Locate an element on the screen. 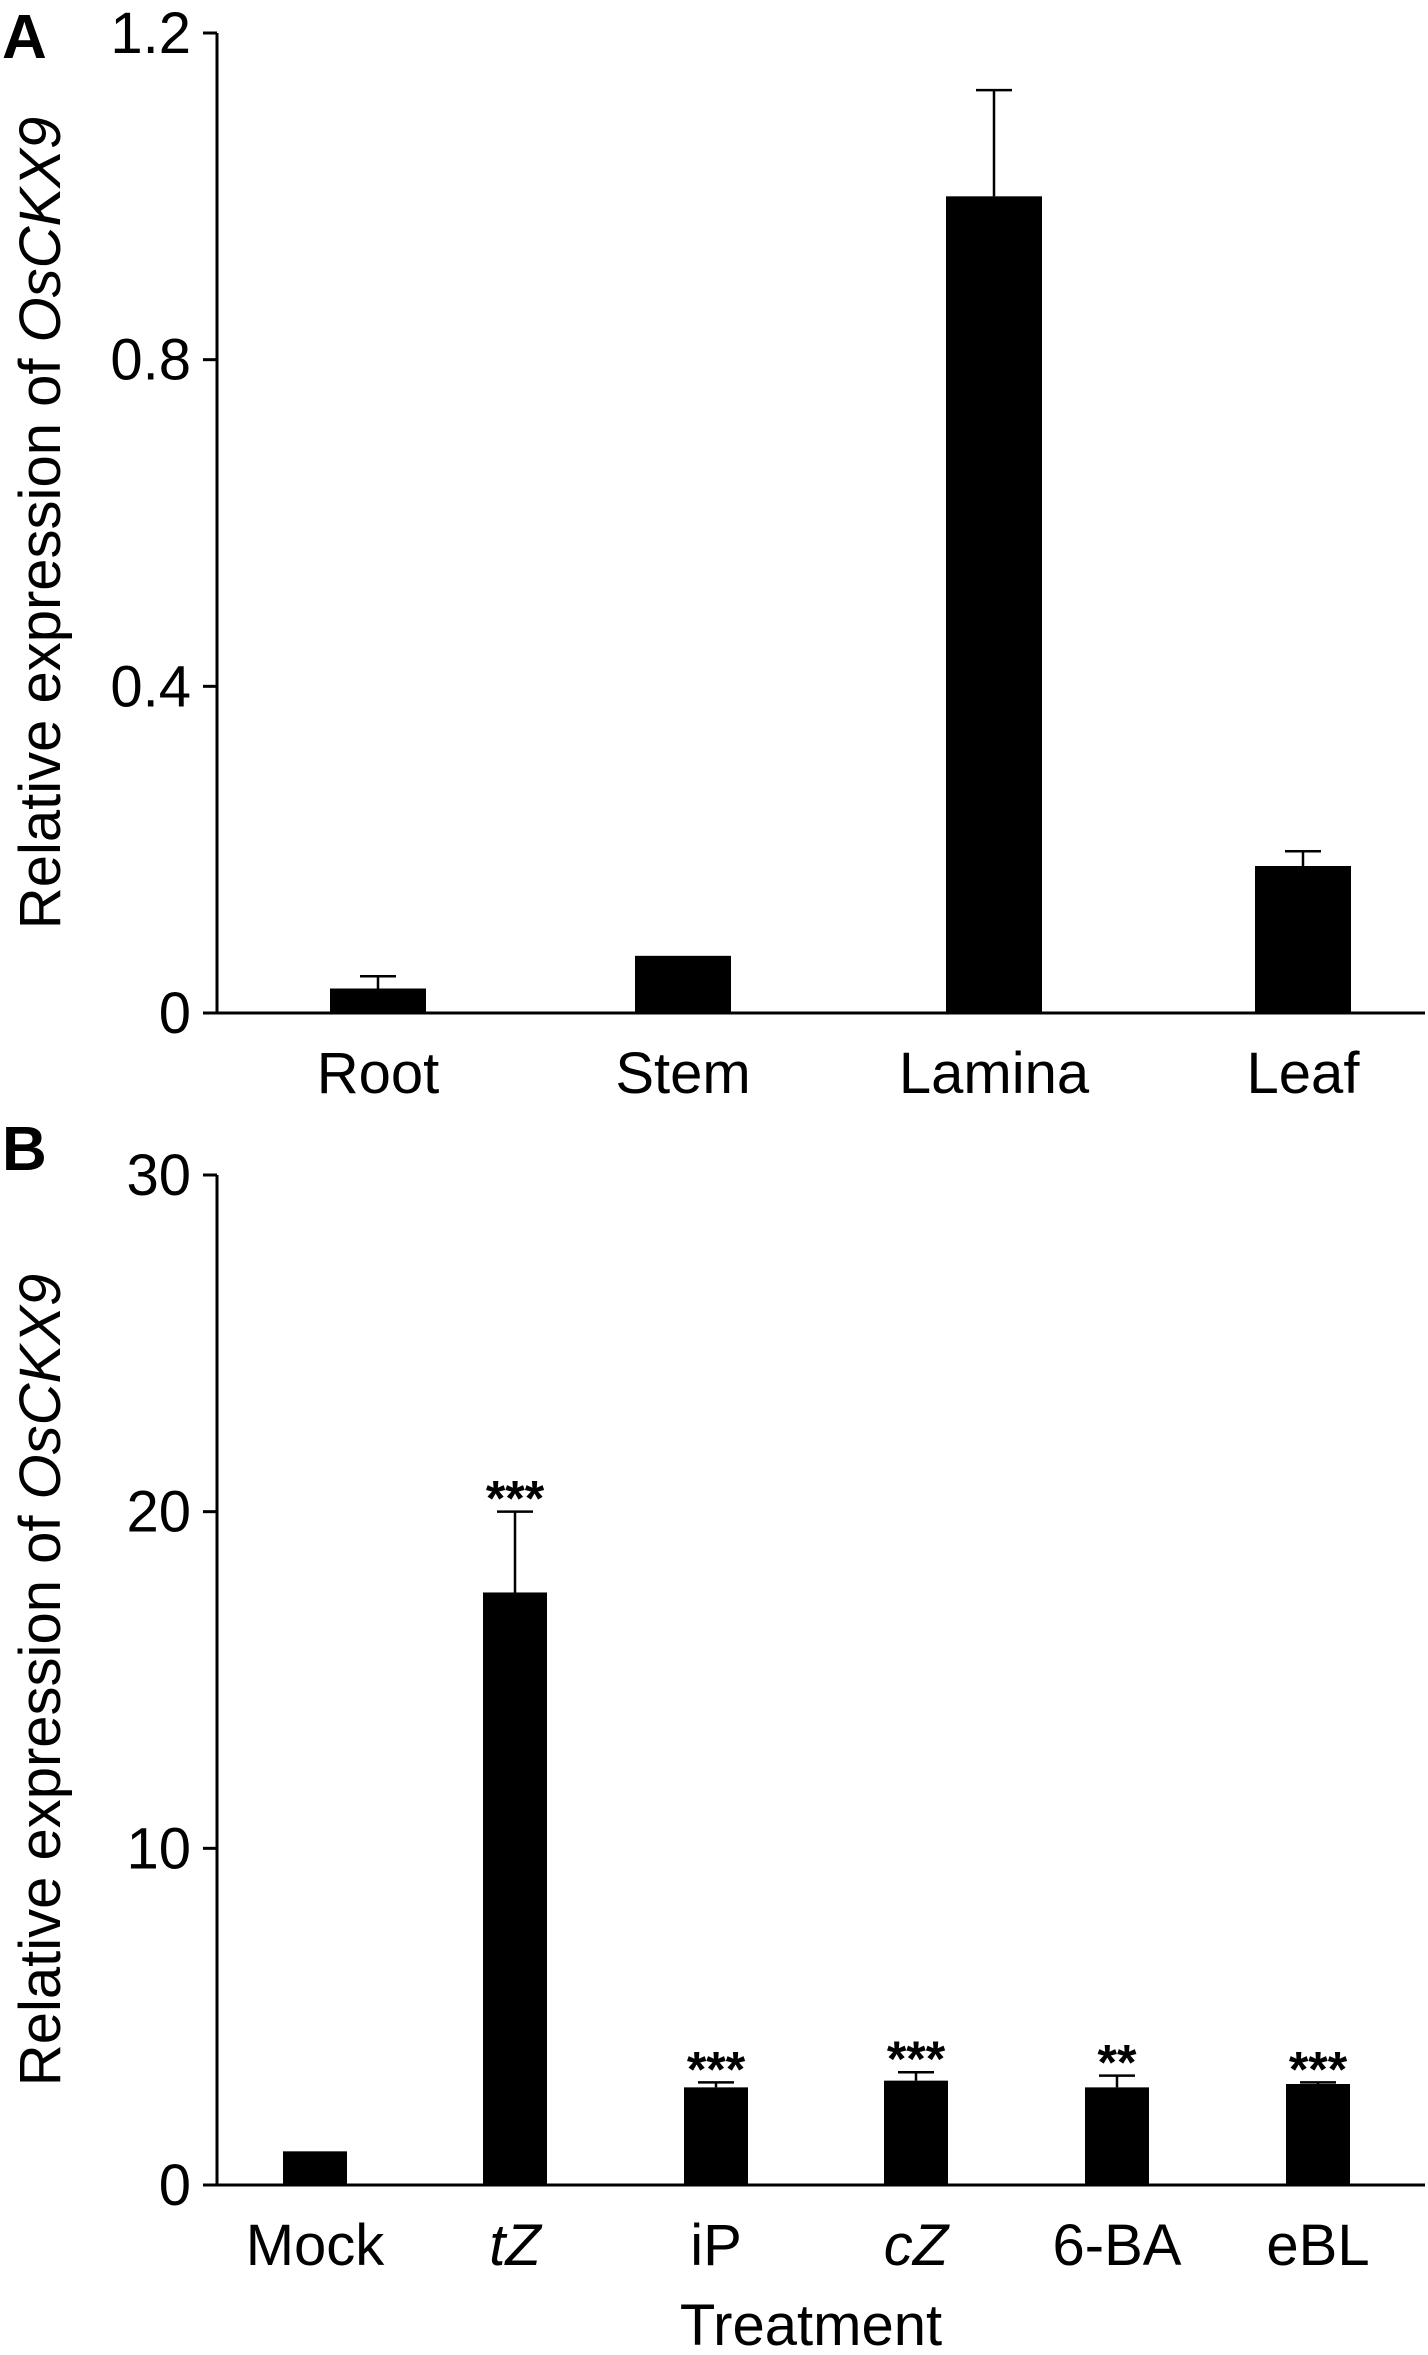  x-tick-label: Stem is located at coordinates (682, 1073).